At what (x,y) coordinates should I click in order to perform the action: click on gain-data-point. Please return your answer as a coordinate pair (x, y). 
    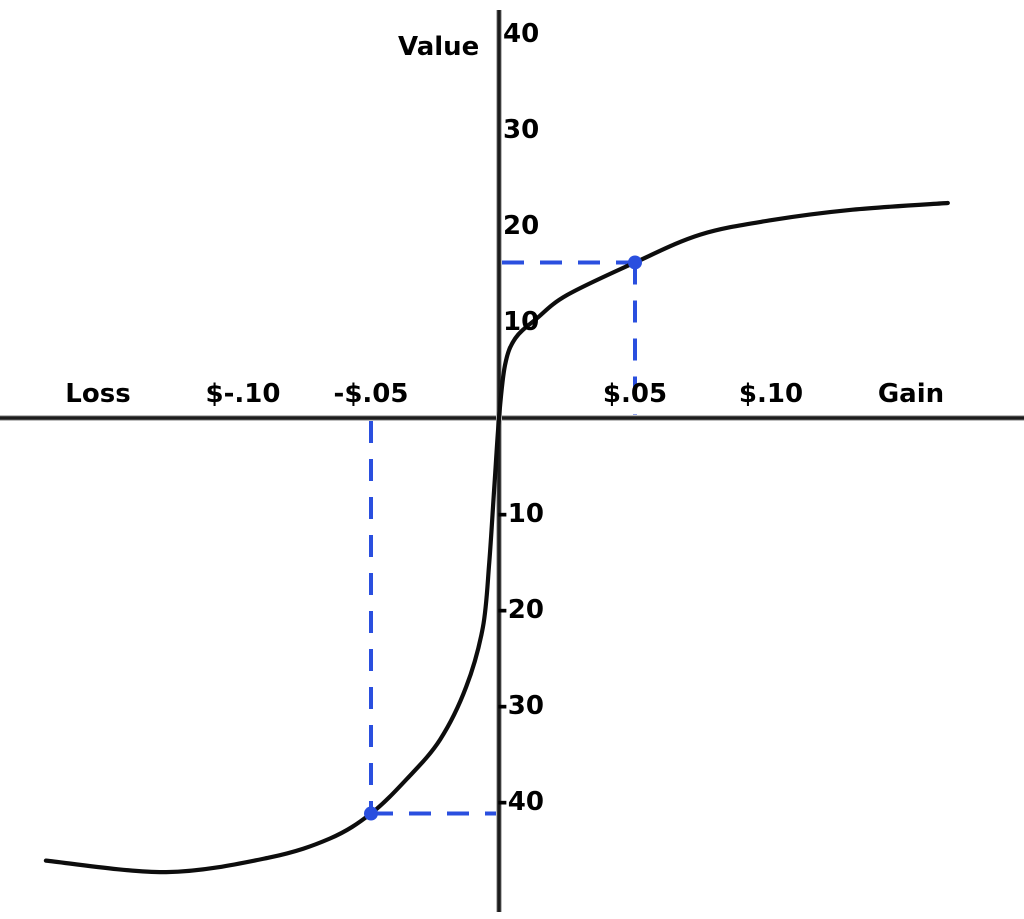
    Looking at the image, I should click on (635, 262).